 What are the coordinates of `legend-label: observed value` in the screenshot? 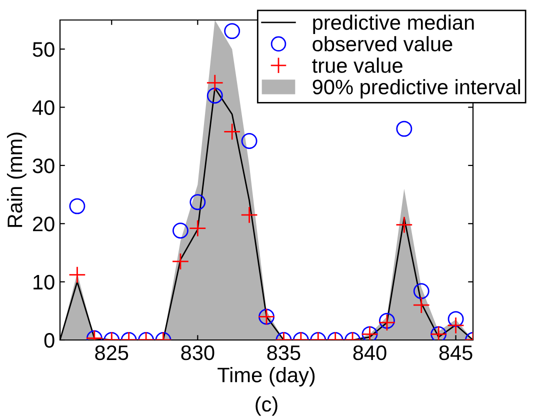 It's located at (382, 44).